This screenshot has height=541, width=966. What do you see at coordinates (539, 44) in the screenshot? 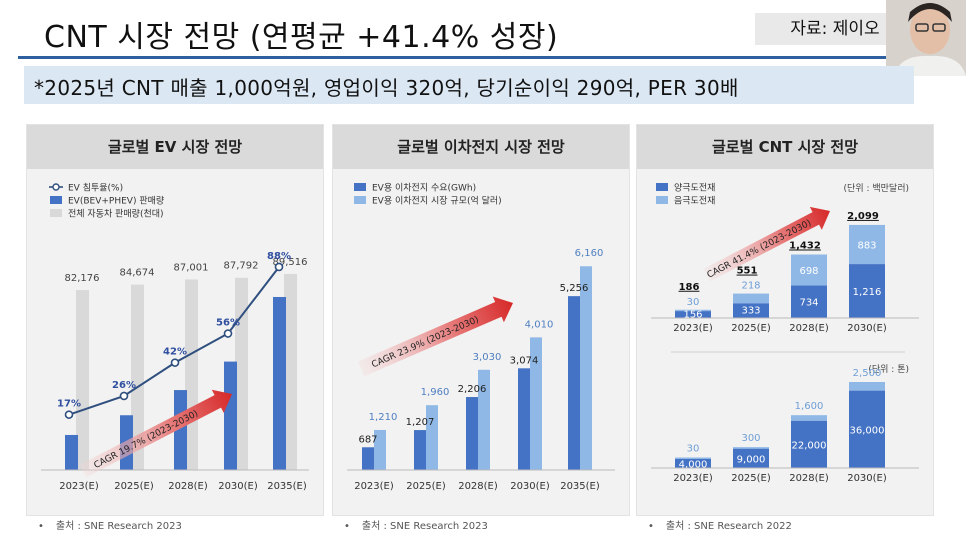
I see `text-cursor-icon: I` at bounding box center [539, 44].